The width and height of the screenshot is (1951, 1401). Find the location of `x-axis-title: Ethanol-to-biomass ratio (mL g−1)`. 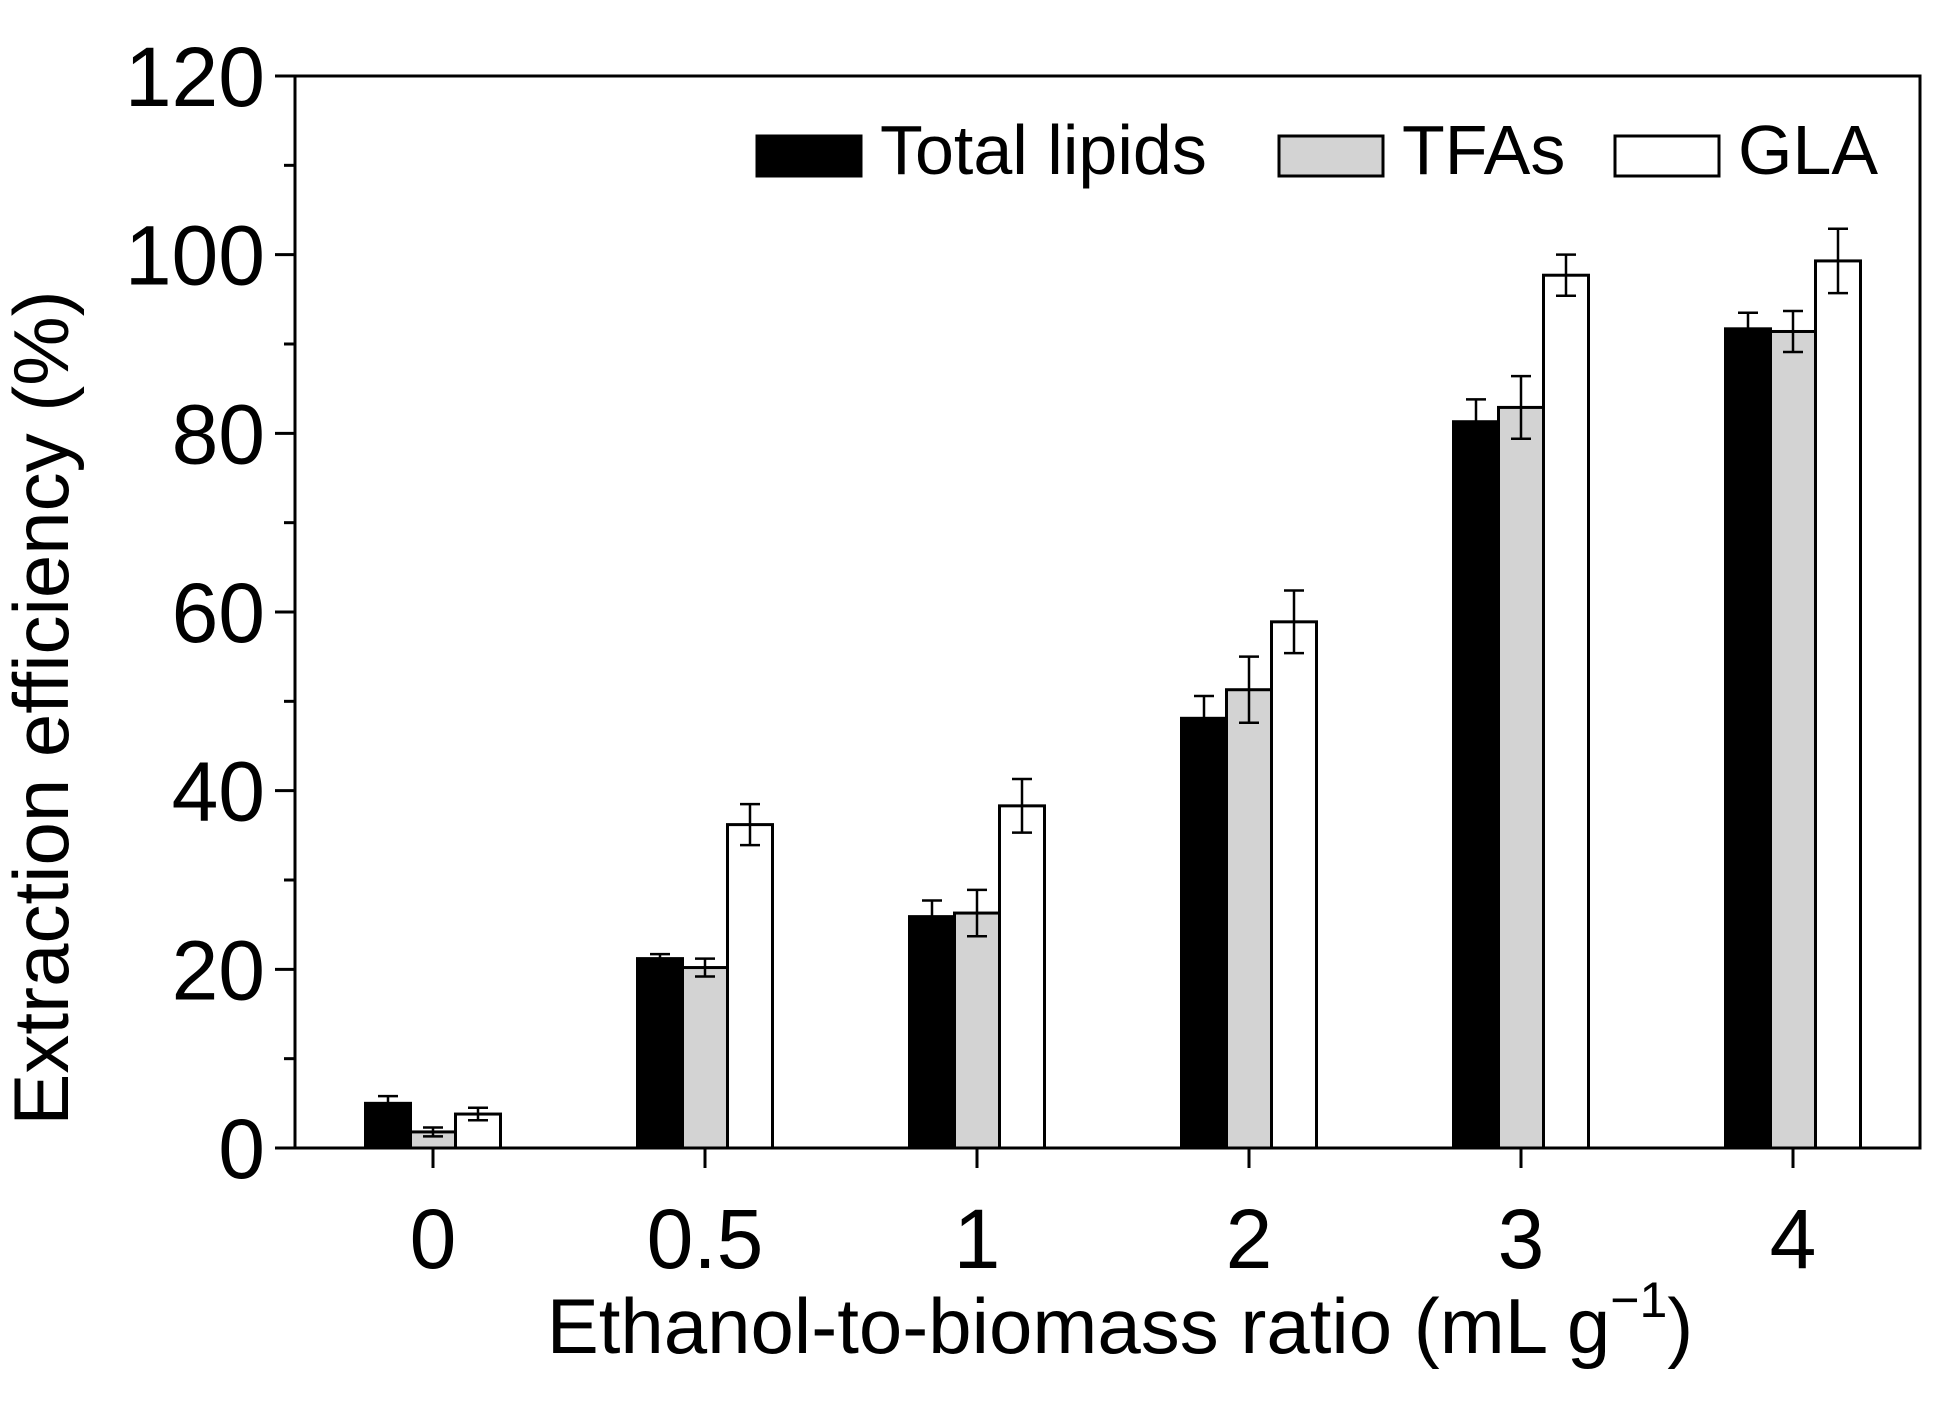

x-axis-title: Ethanol-to-biomass ratio (mL g−1) is located at coordinates (1120, 1321).